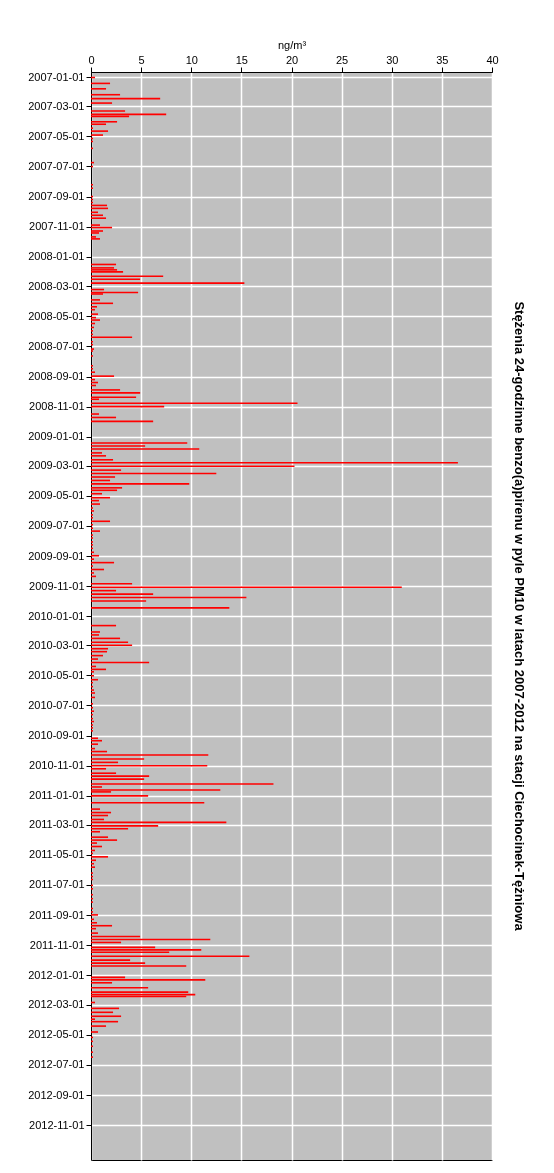 Image resolution: width=554 pixels, height=1173 pixels. Describe the element at coordinates (141, 59) in the screenshot. I see `x-tick-label: 5` at that location.